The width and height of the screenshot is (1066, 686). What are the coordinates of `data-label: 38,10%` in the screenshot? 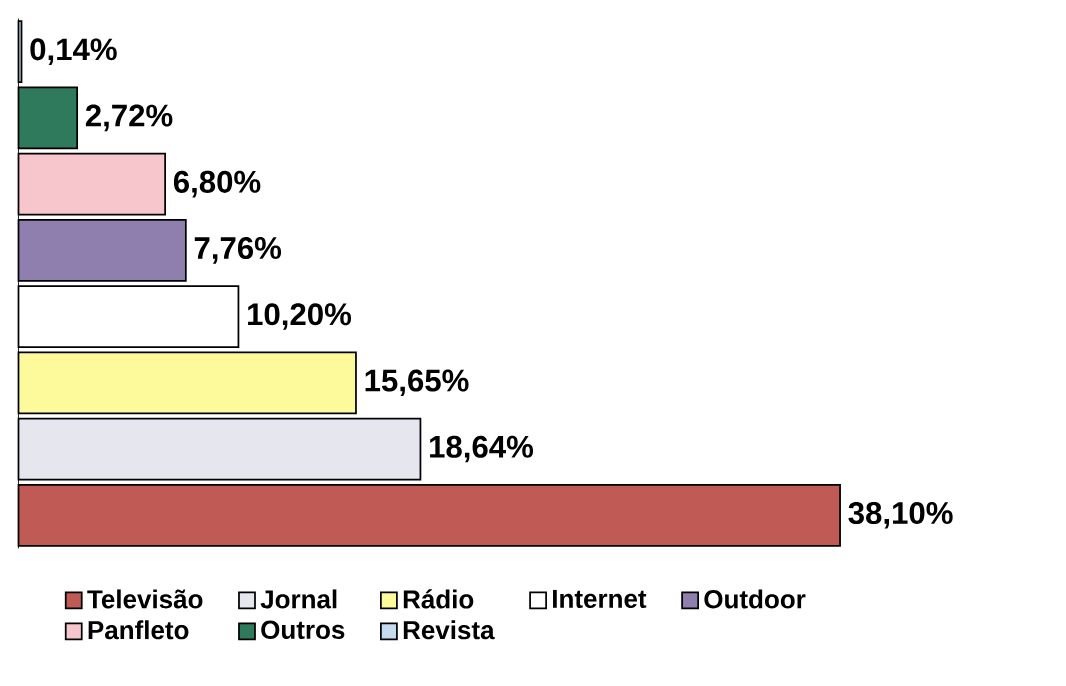 It's located at (900, 515).